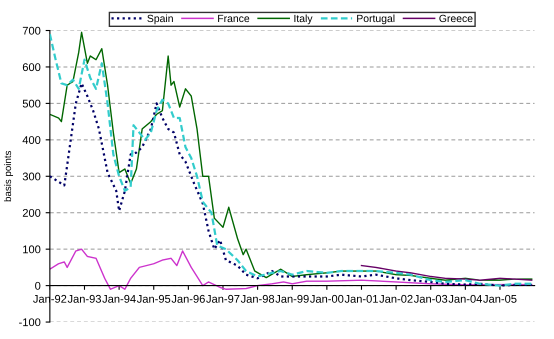 This screenshot has height=339, width=554. I want to click on x-tick-label: Jan-93, so click(84, 298).